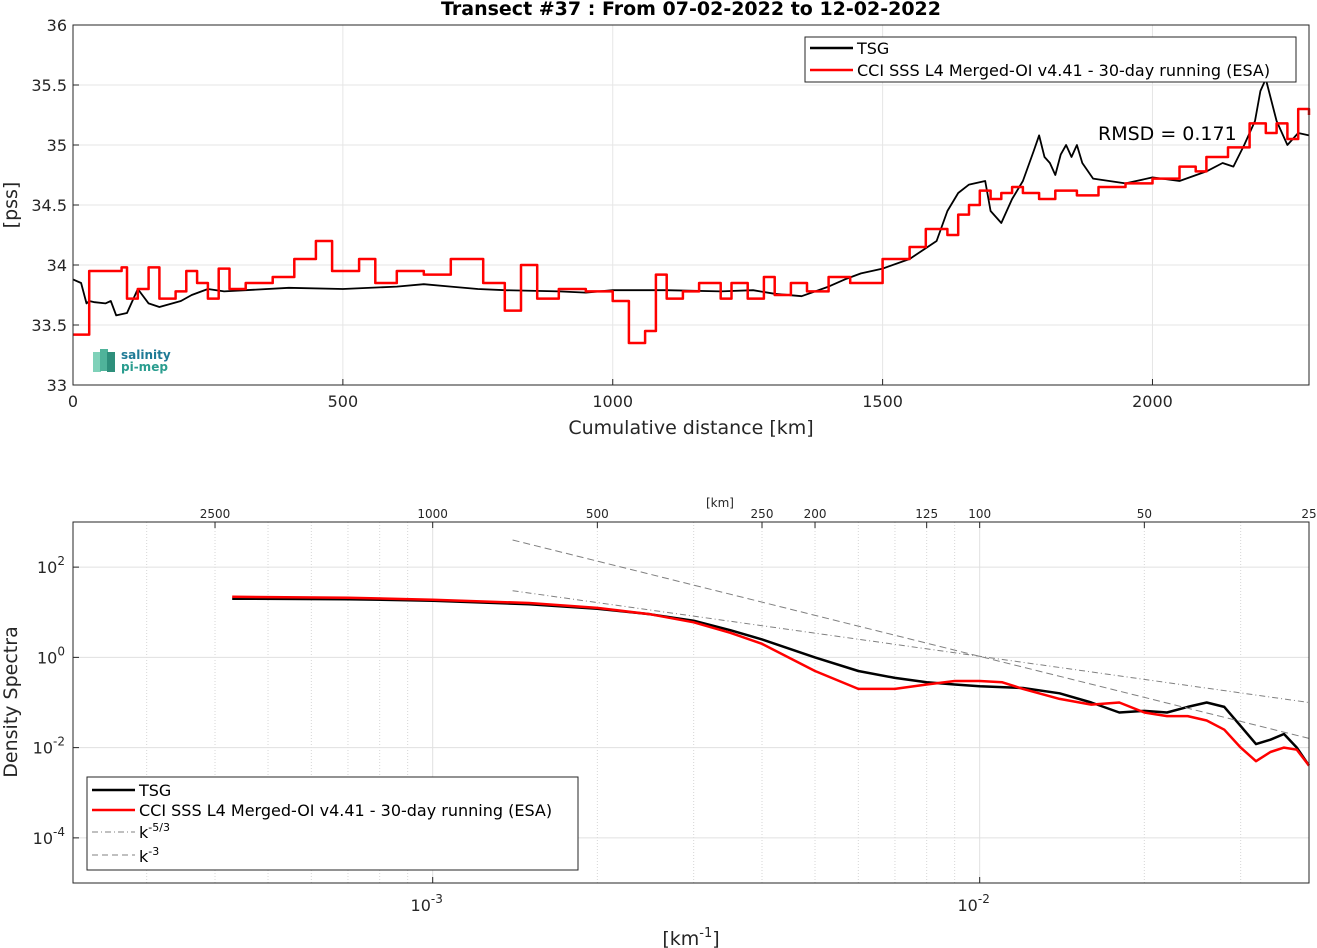 The height and width of the screenshot is (948, 1317). Describe the element at coordinates (11, 701) in the screenshot. I see `bottom-y-axis-label: Density Spectra` at that location.